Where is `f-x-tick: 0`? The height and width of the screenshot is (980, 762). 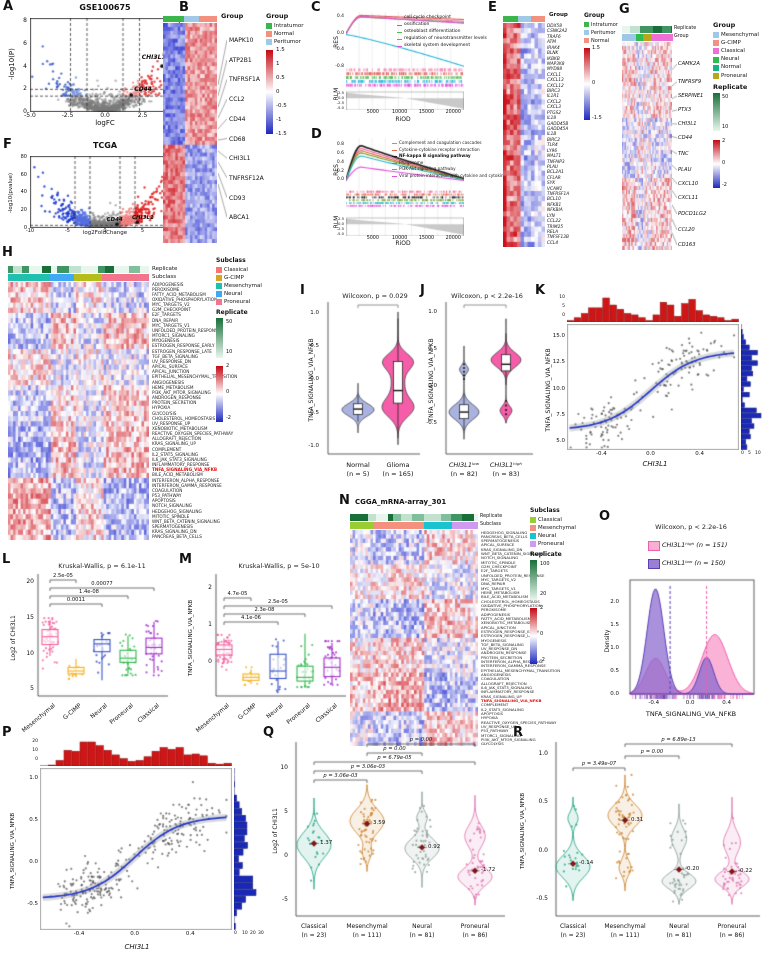 f-x-tick: 0 is located at coordinates (105, 231).